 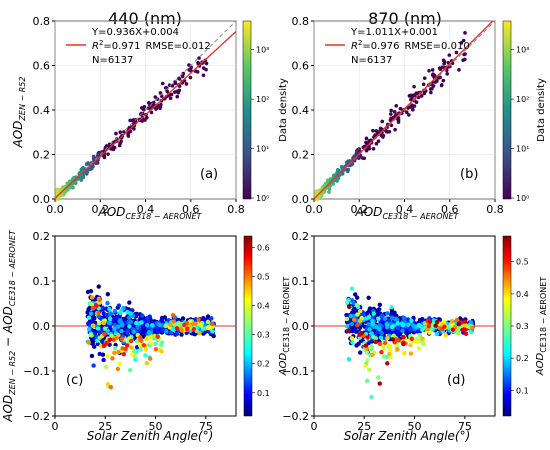 I want to click on panel-c-xtick-label: 75, so click(x=206, y=426).